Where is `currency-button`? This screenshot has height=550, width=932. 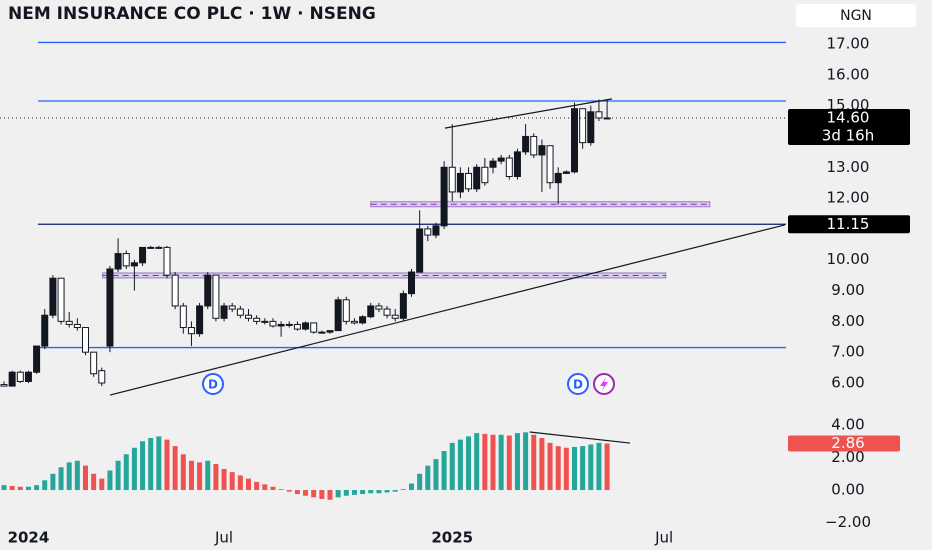 currency-button is located at coordinates (856, 15).